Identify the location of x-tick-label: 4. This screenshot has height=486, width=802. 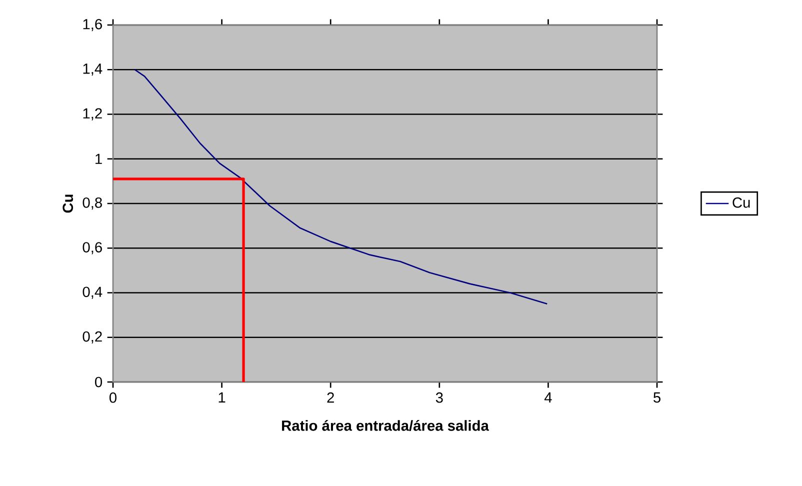
(548, 397).